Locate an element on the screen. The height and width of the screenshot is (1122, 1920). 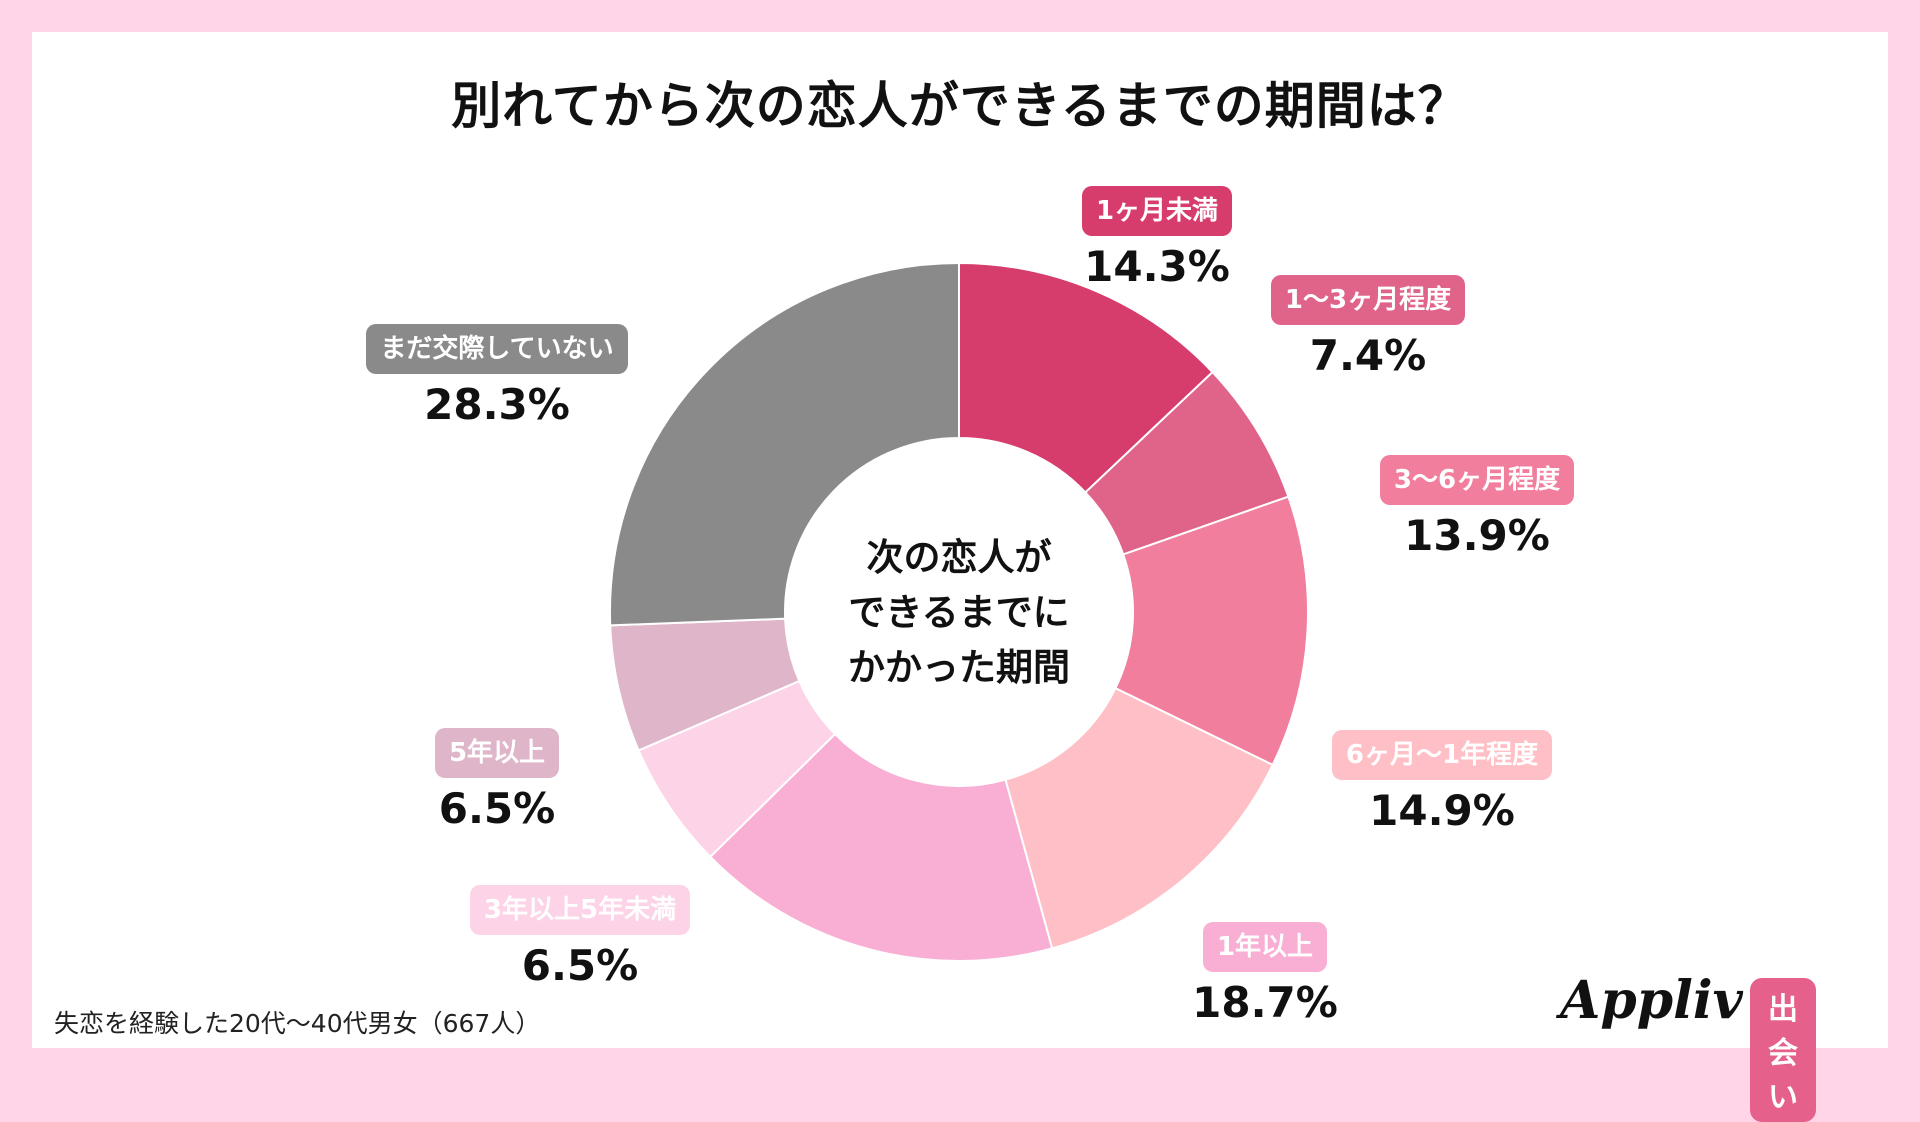
value-label: 13.9% is located at coordinates (1477, 535).